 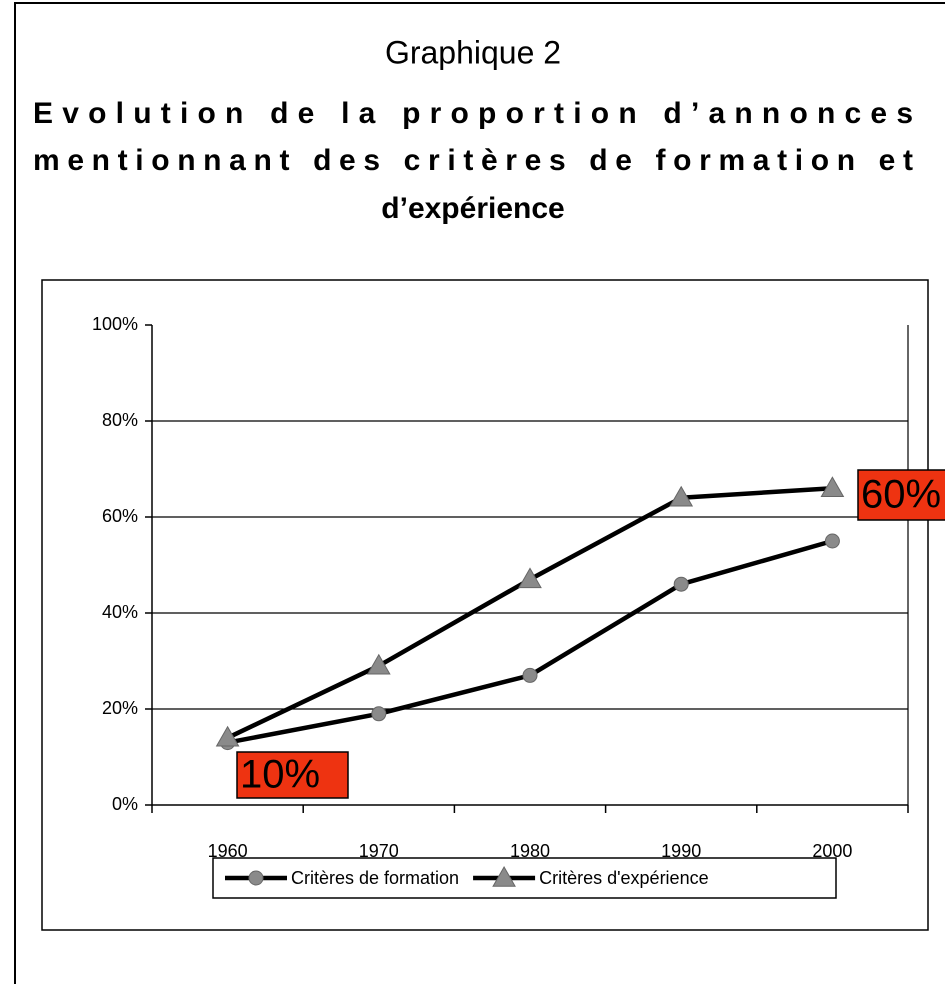 I want to click on y-tick-label: 60%, so click(x=120, y=516).